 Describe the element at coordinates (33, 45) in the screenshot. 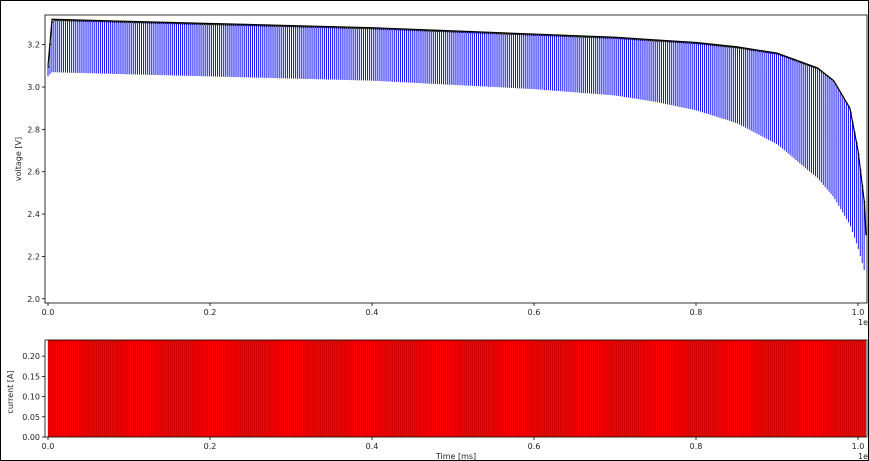

I see `y-tick-label: 3.2` at that location.